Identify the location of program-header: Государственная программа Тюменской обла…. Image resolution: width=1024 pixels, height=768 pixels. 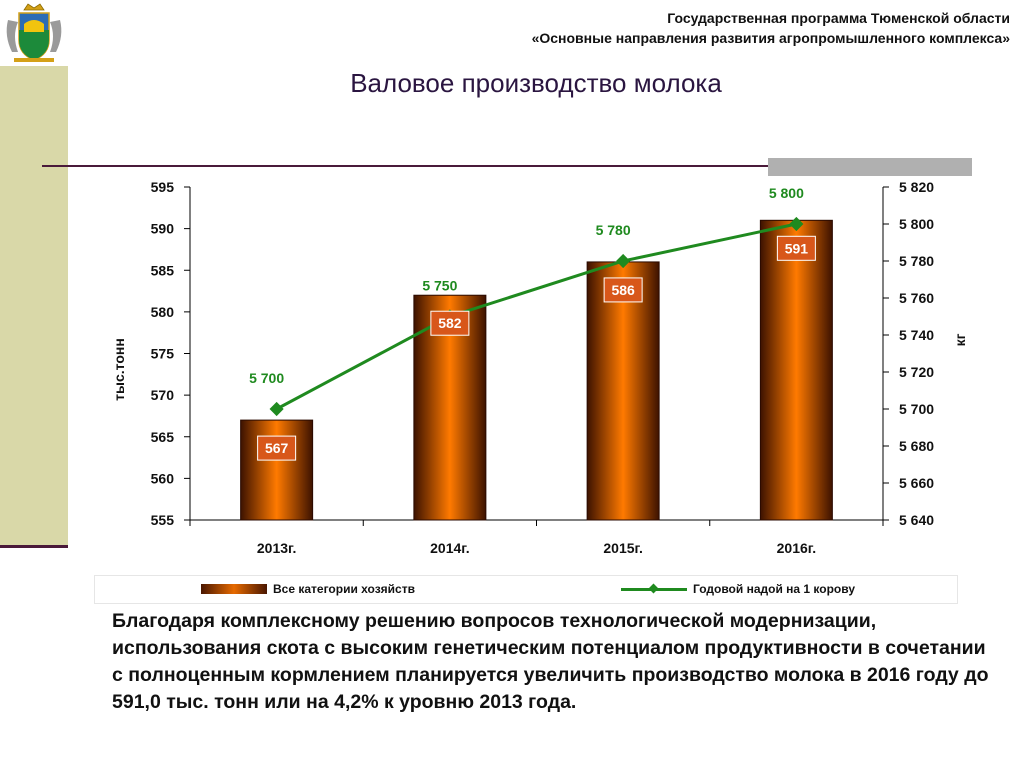
(771, 28).